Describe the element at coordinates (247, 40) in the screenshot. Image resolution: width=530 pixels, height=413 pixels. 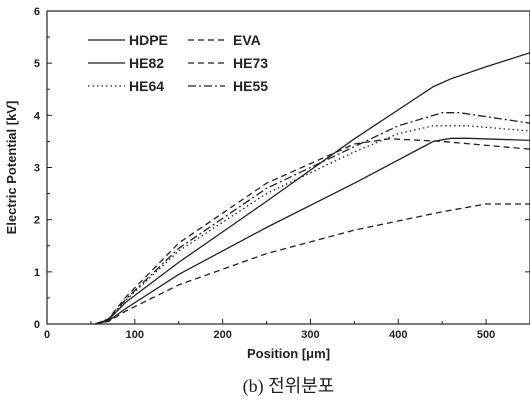
I see `legend-label-eva: EVA` at that location.